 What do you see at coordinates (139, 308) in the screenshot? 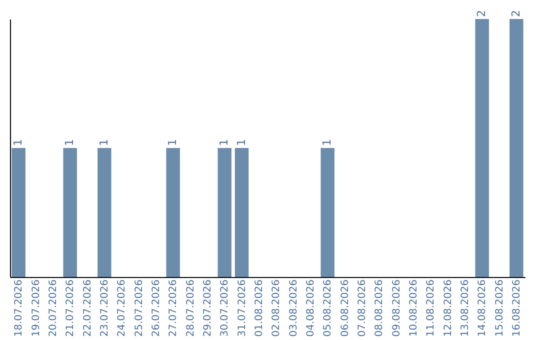
I see `x-tick-label: 25.07.2026` at bounding box center [139, 308].